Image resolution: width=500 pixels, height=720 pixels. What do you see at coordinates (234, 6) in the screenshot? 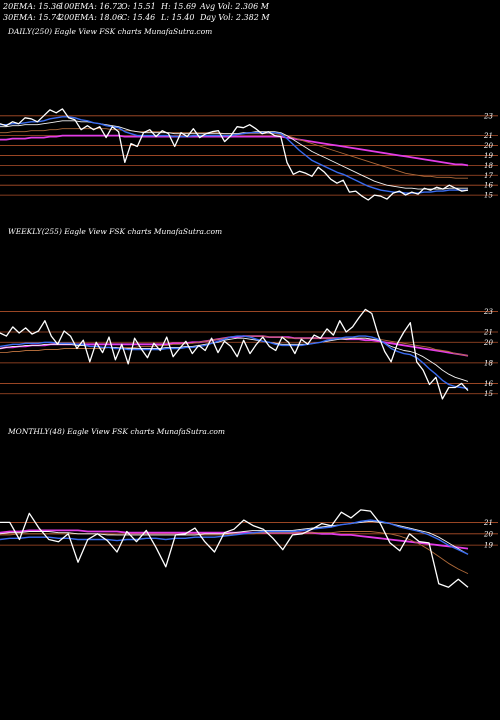
I see `avg-vol-label: Avg Vol: 2.306 M` at bounding box center [234, 6].